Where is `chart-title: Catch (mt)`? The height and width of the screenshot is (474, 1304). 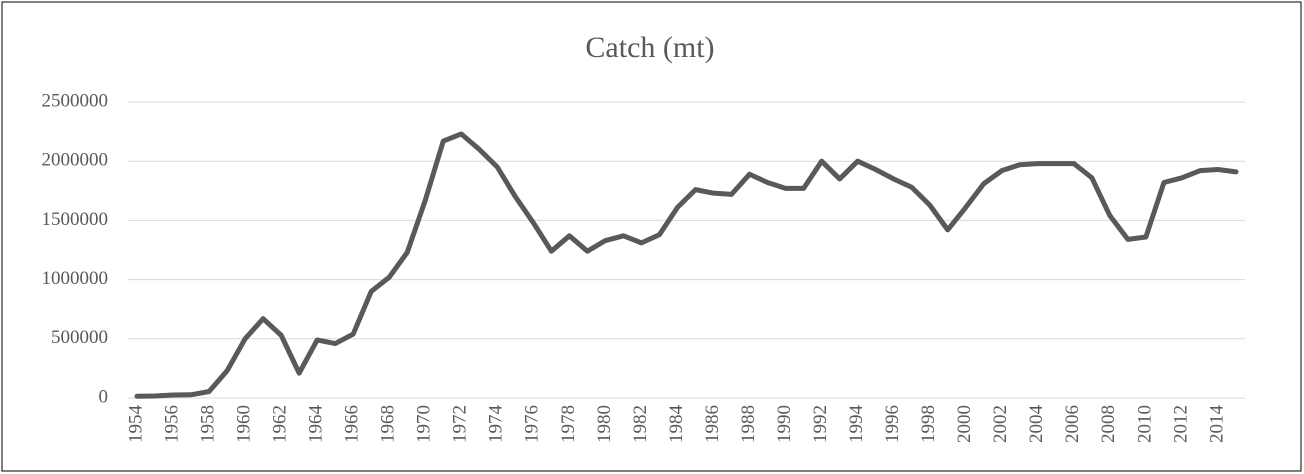
chart-title: Catch (mt) is located at coordinates (649, 47).